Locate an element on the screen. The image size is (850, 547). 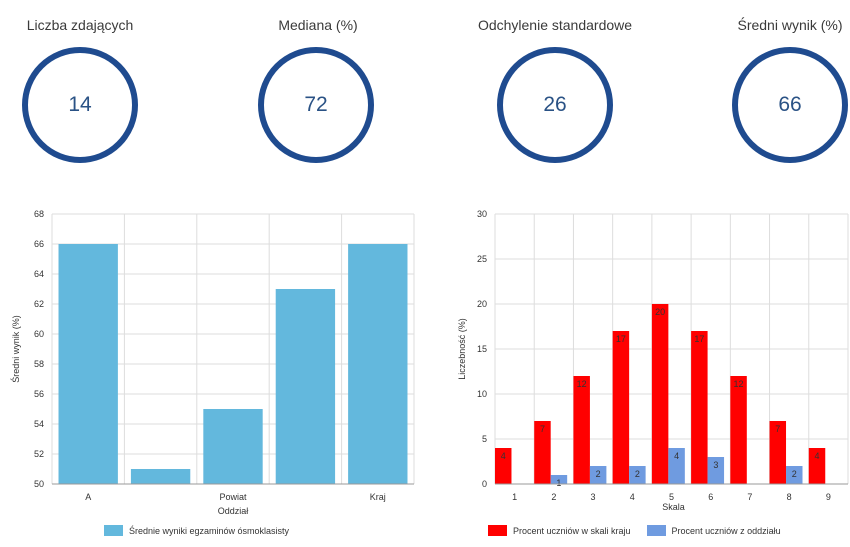
y-tick-label: 52 is located at coordinates (39, 454).